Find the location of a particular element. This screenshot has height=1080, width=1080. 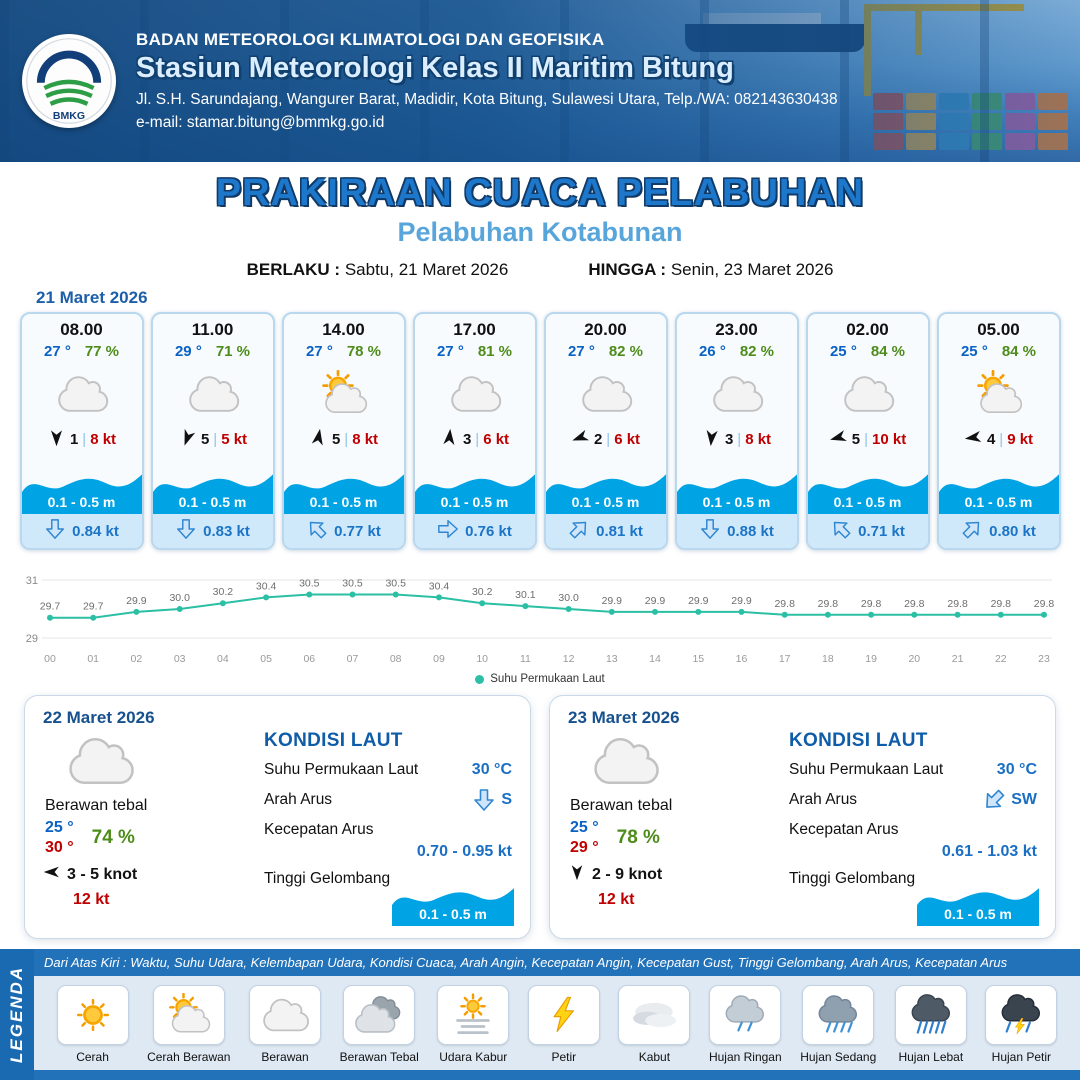

weather-sun-cloud-icon is located at coordinates (999, 394).